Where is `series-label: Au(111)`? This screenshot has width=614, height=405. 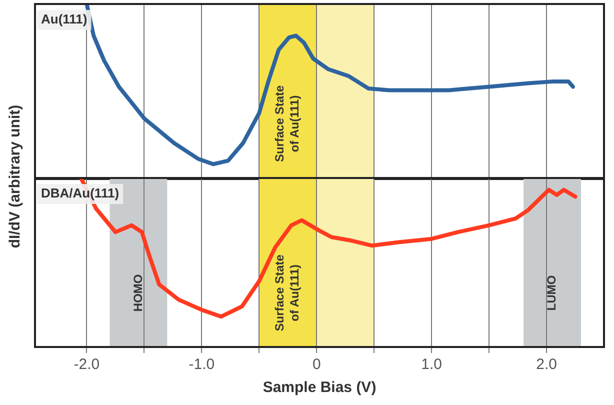 series-label: Au(111) is located at coordinates (64, 19).